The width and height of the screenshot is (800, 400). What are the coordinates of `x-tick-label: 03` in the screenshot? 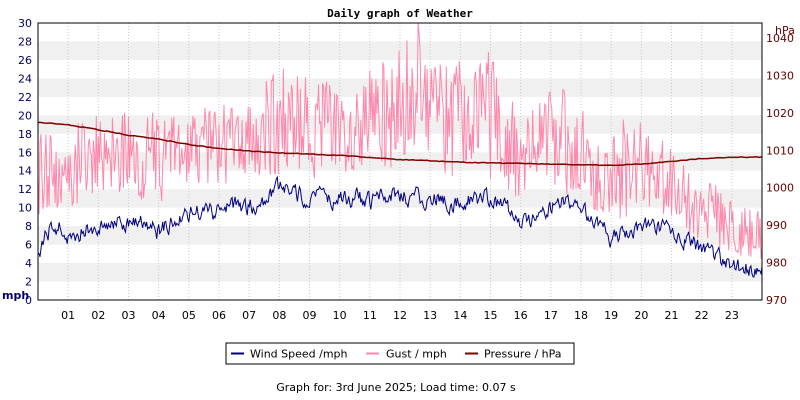 It's located at (129, 315).